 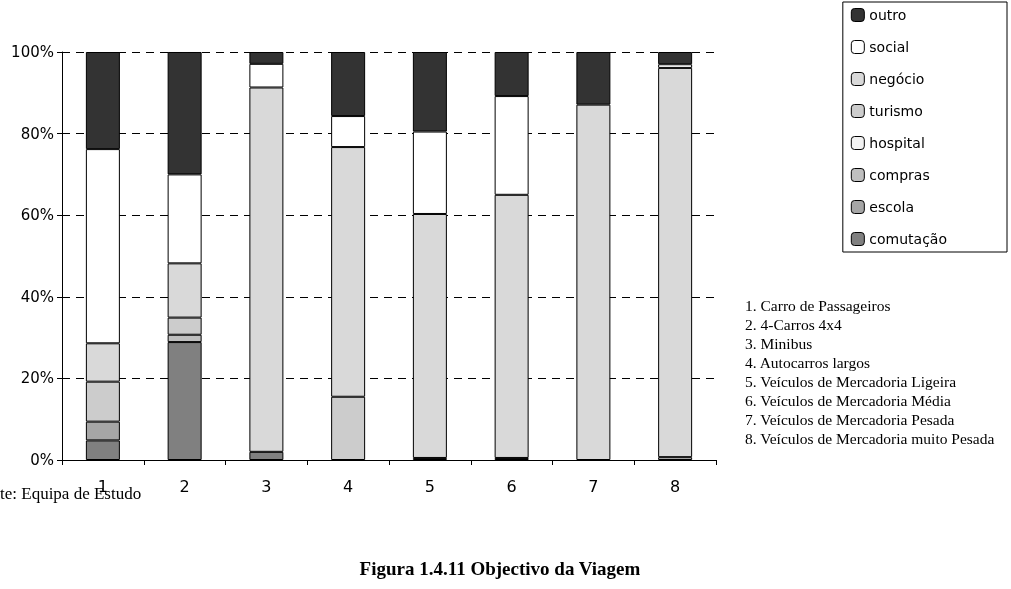 I want to click on legend-label: escola, so click(x=891, y=207).